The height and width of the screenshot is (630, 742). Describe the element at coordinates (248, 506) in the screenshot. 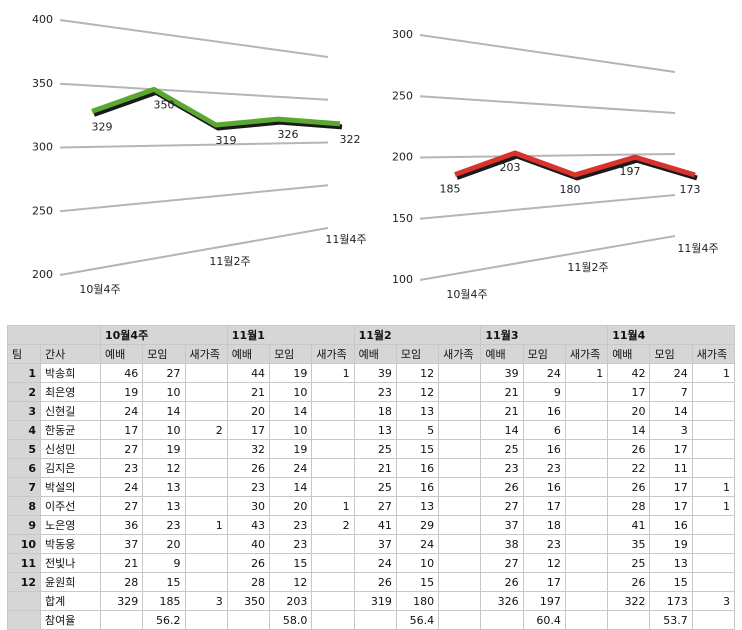

I see `number-cell: 30` at that location.